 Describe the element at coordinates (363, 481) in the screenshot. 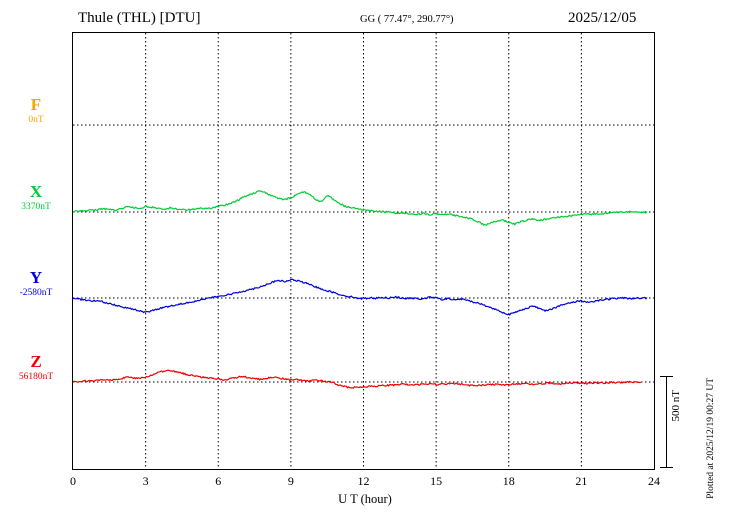

I see `x-tick-label: 12` at that location.